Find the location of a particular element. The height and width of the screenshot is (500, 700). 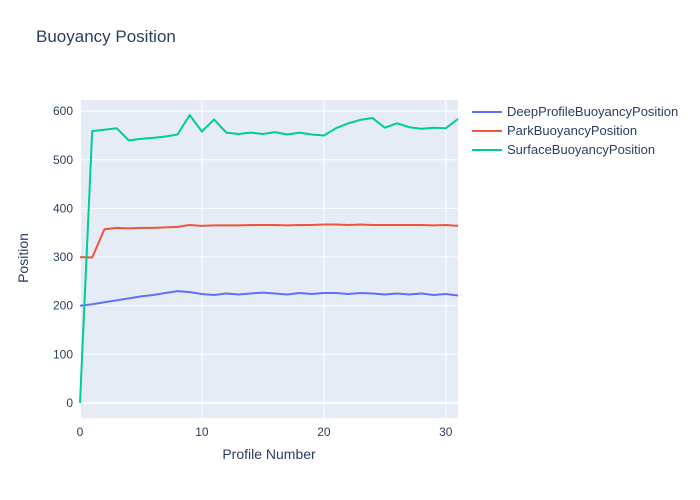

series-line-ParkBuoyancyPosition is located at coordinates (269, 241).